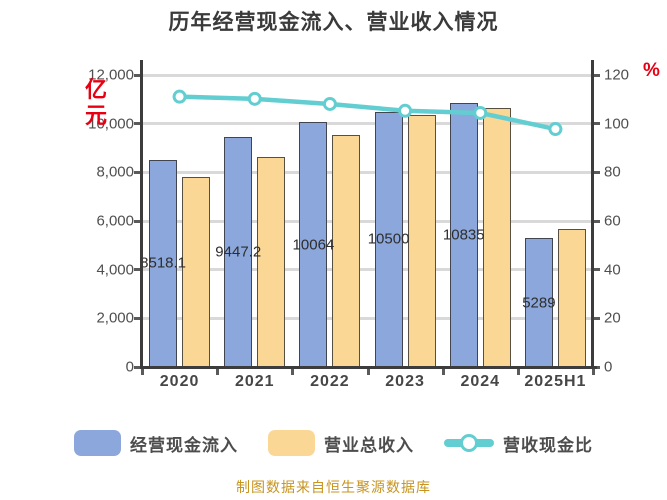  Describe the element at coordinates (329, 103) in the screenshot. I see `ratio-marker-2022` at that location.